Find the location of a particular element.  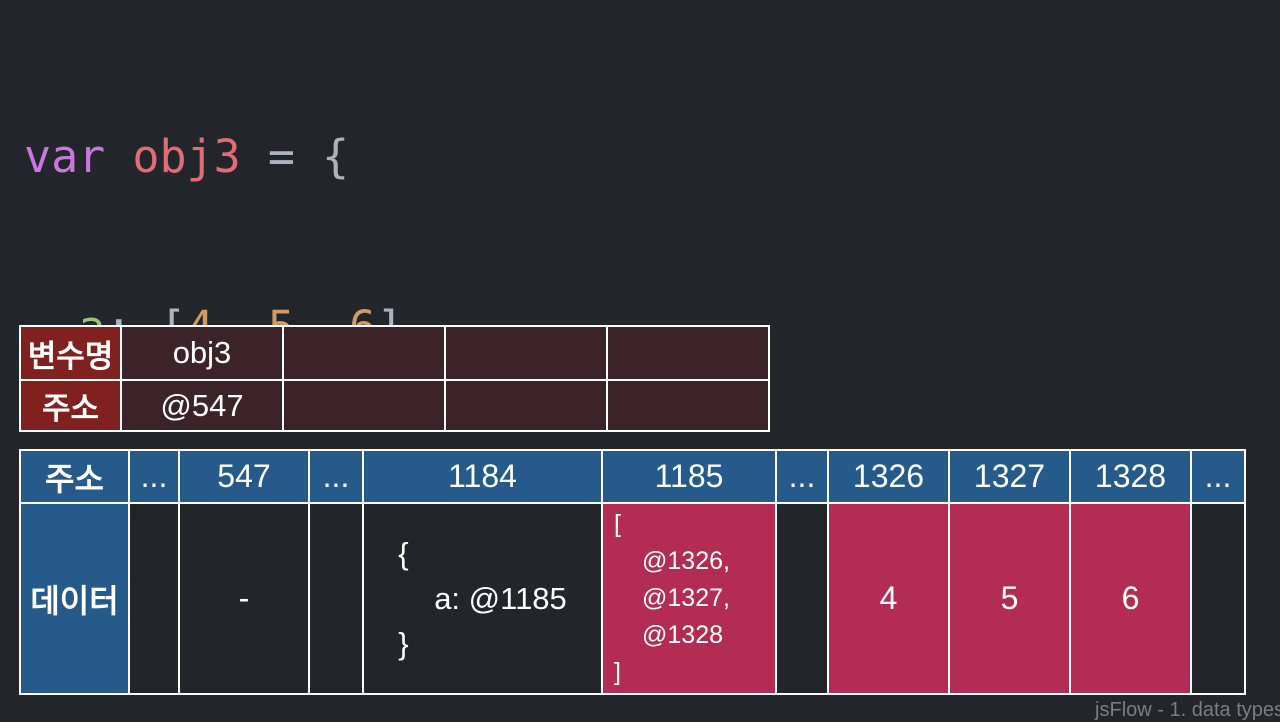

object-open-brace: { is located at coordinates (403, 553).